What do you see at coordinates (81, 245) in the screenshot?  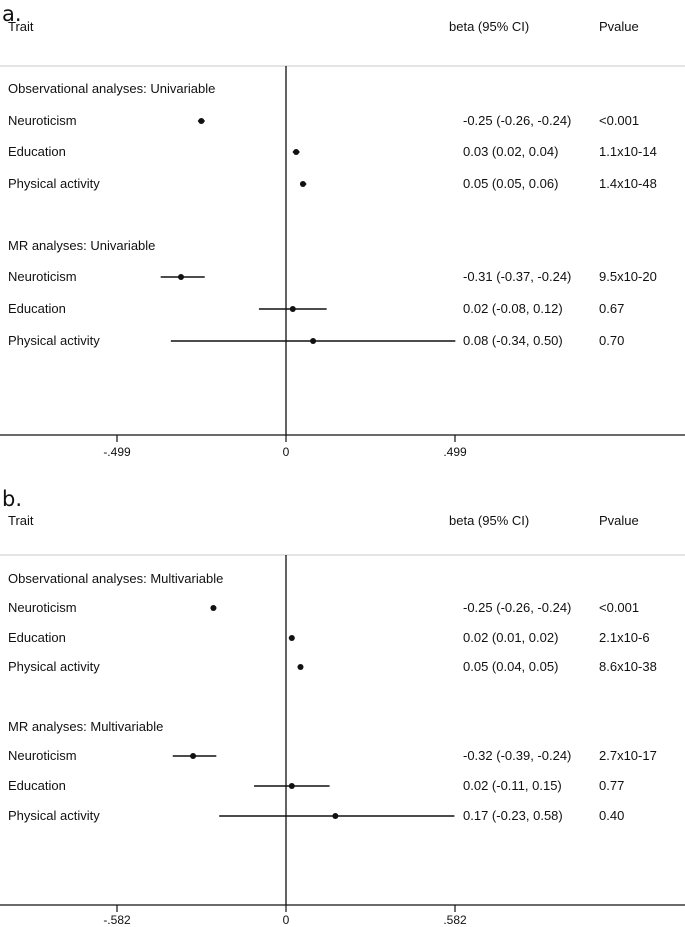 I see `section-heading: MR analyses: Univariable` at bounding box center [81, 245].